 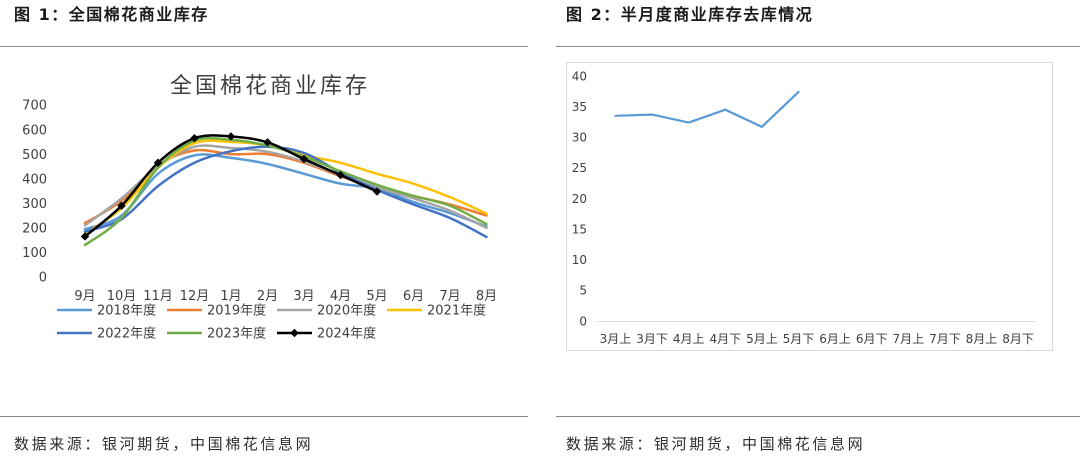 I want to click on legend-item-2018: 2018年度, so click(x=106, y=311).